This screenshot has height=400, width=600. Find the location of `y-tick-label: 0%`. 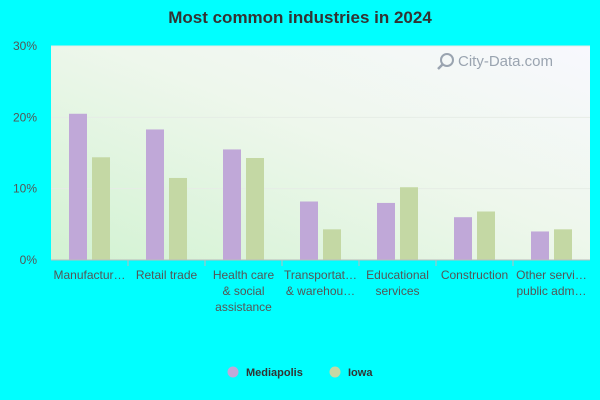

y-tick-label: 0% is located at coordinates (29, 260).